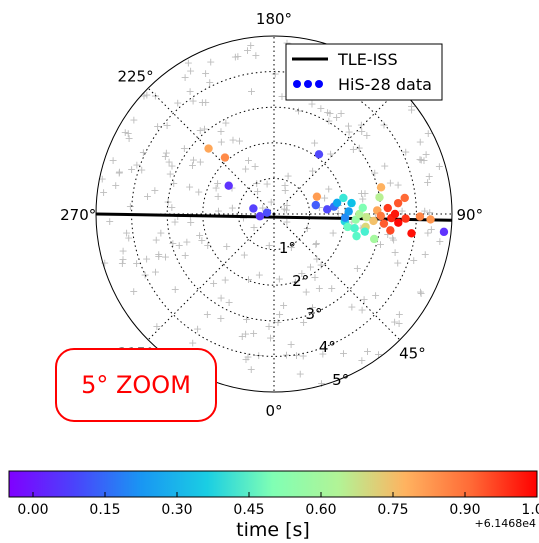  Describe the element at coordinates (505, 523) in the screenshot. I see `colorbar-offset-text: +6.1468e4` at that location.